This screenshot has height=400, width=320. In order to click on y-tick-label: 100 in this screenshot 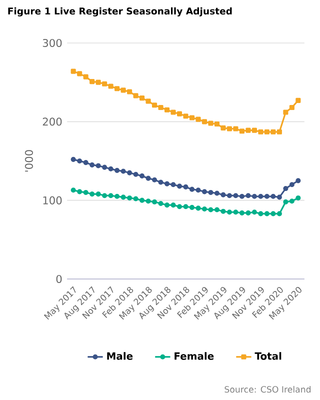, I will do `click(52, 200)`.